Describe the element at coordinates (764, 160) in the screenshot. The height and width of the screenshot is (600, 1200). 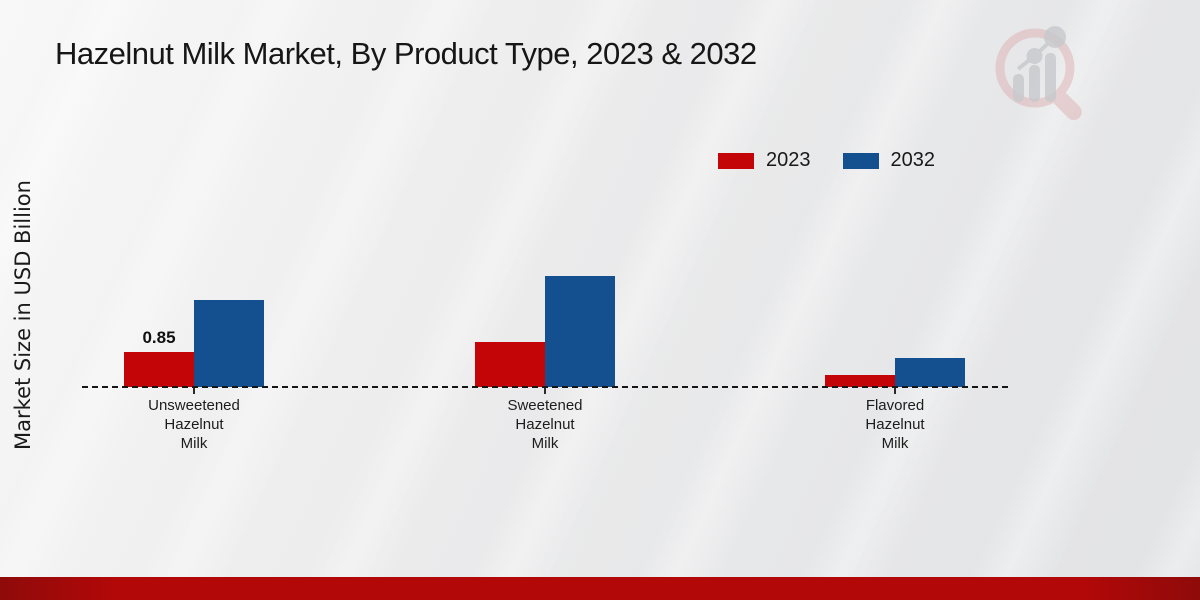
I see `legend-item-2023: 2023` at that location.